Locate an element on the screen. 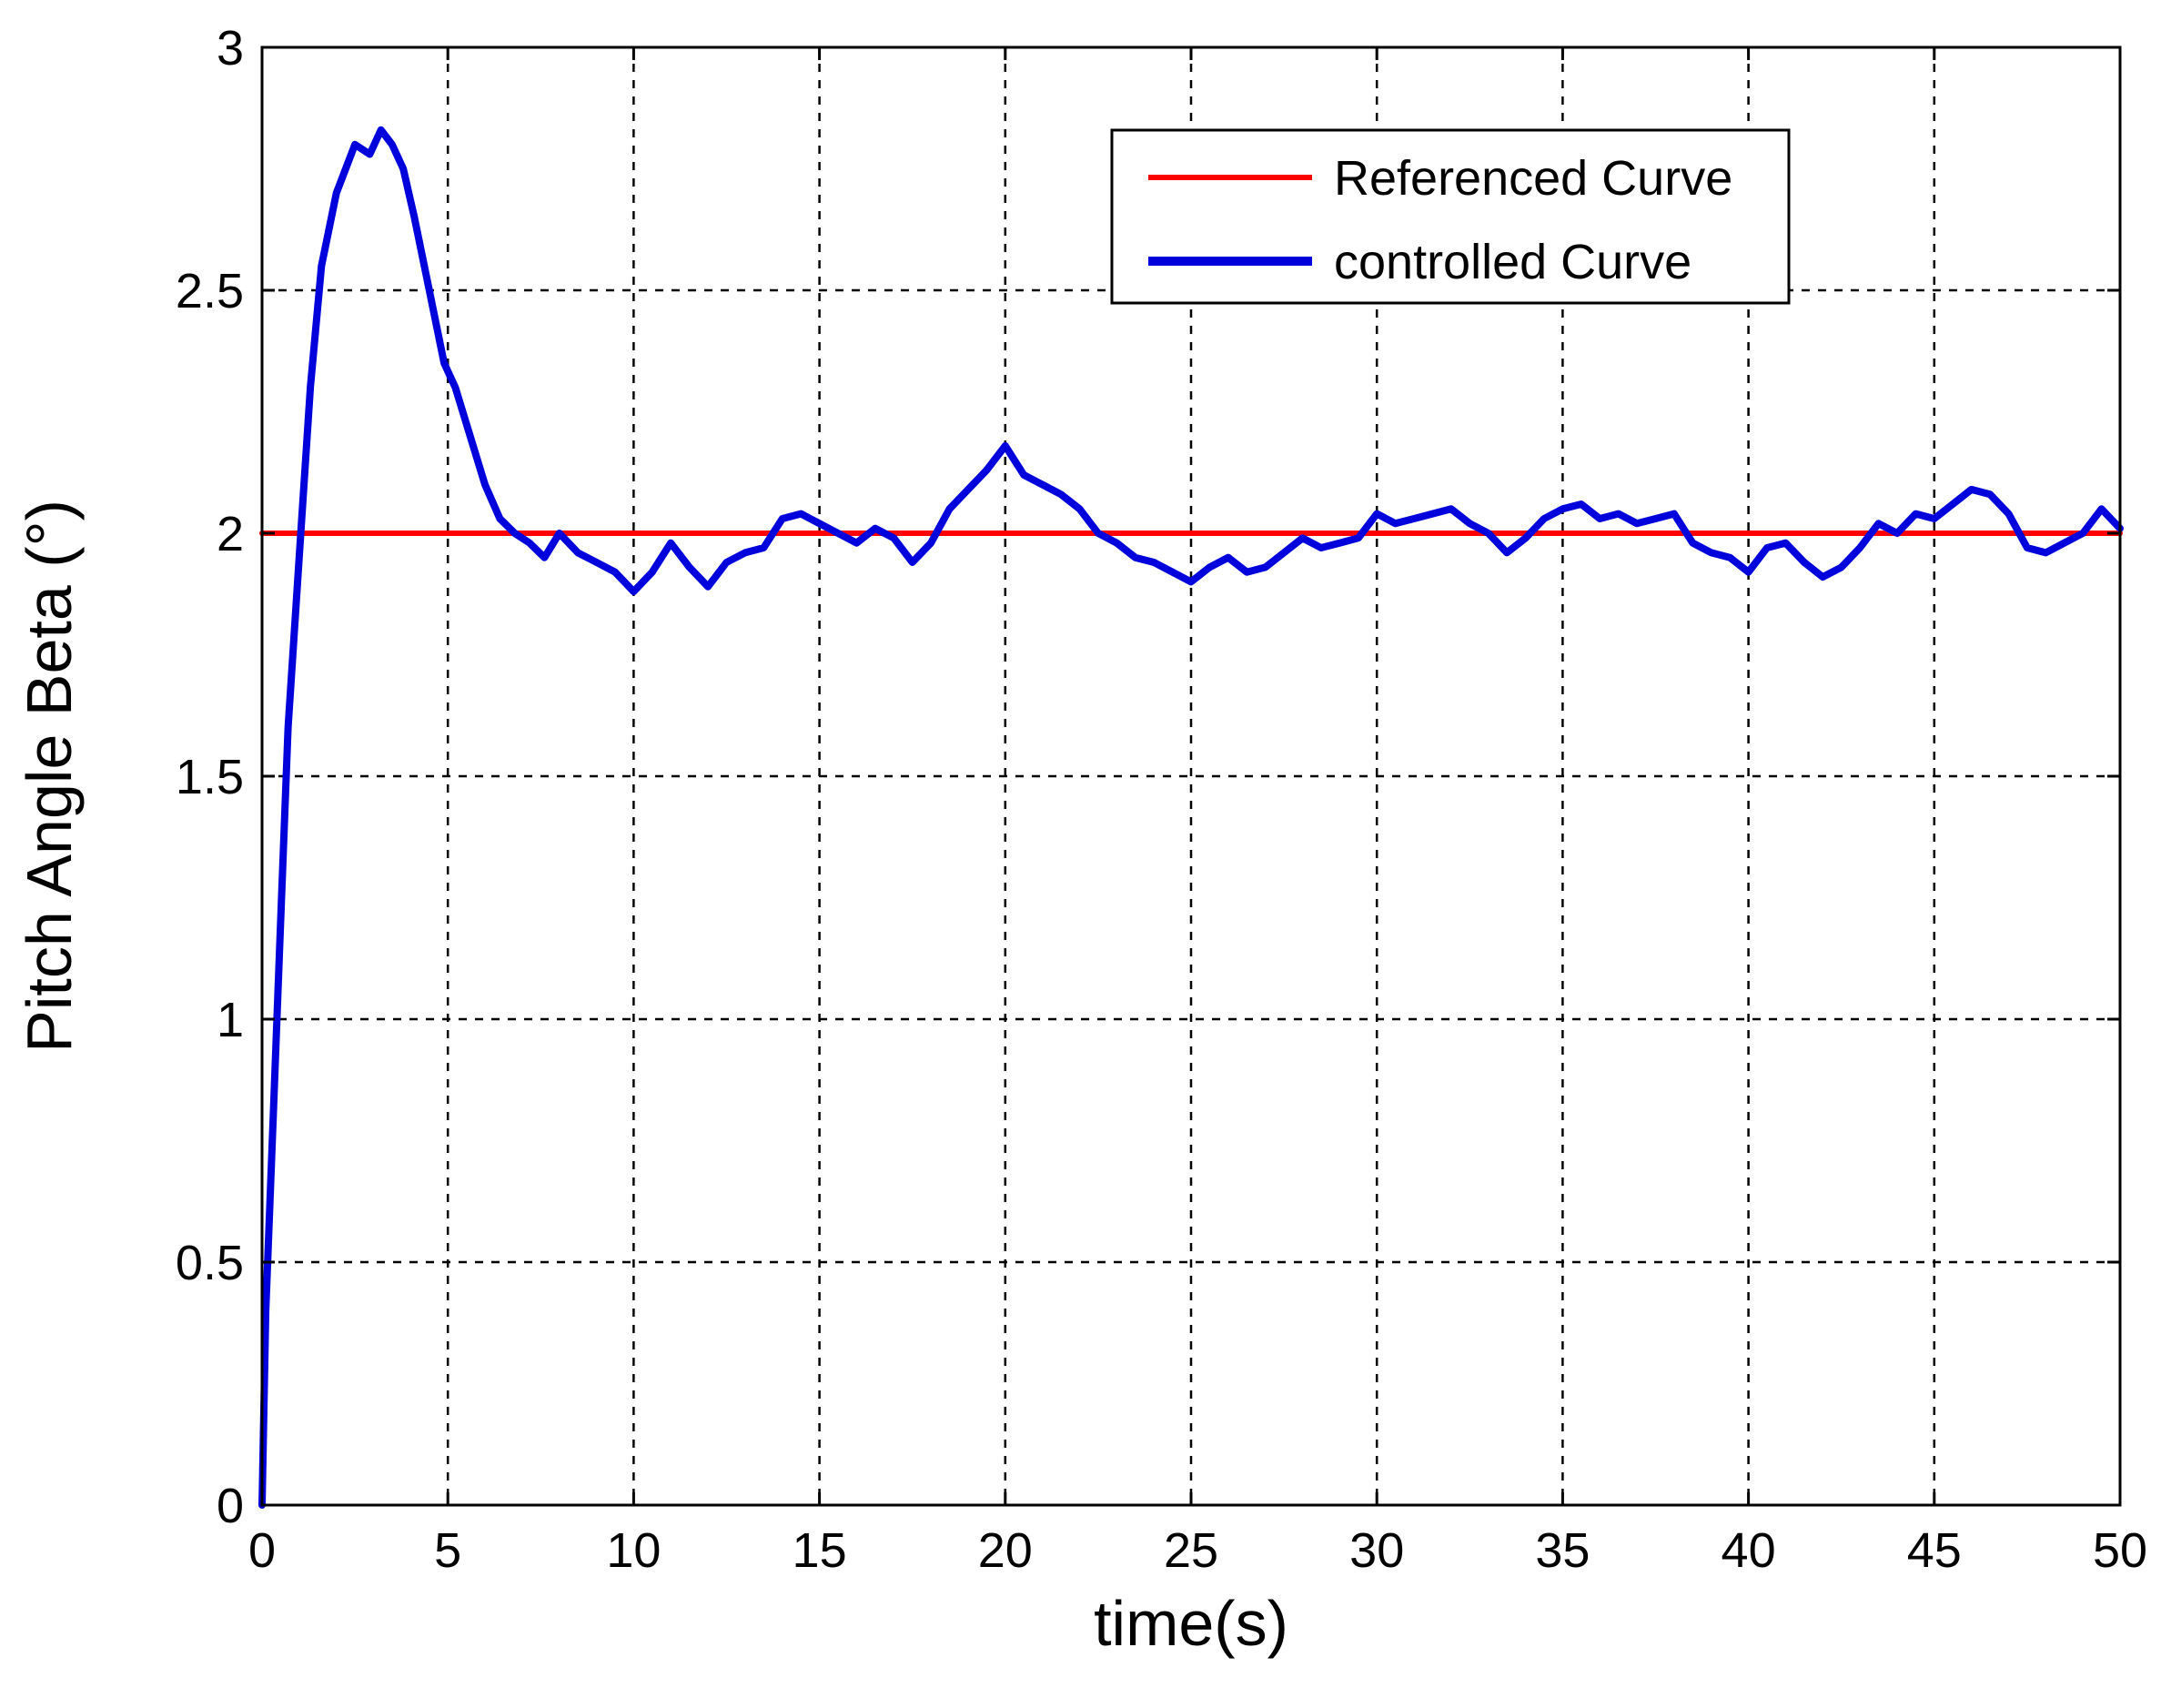 The width and height of the screenshot is (2161, 1708). x-tick-label: 5 is located at coordinates (447, 1550).